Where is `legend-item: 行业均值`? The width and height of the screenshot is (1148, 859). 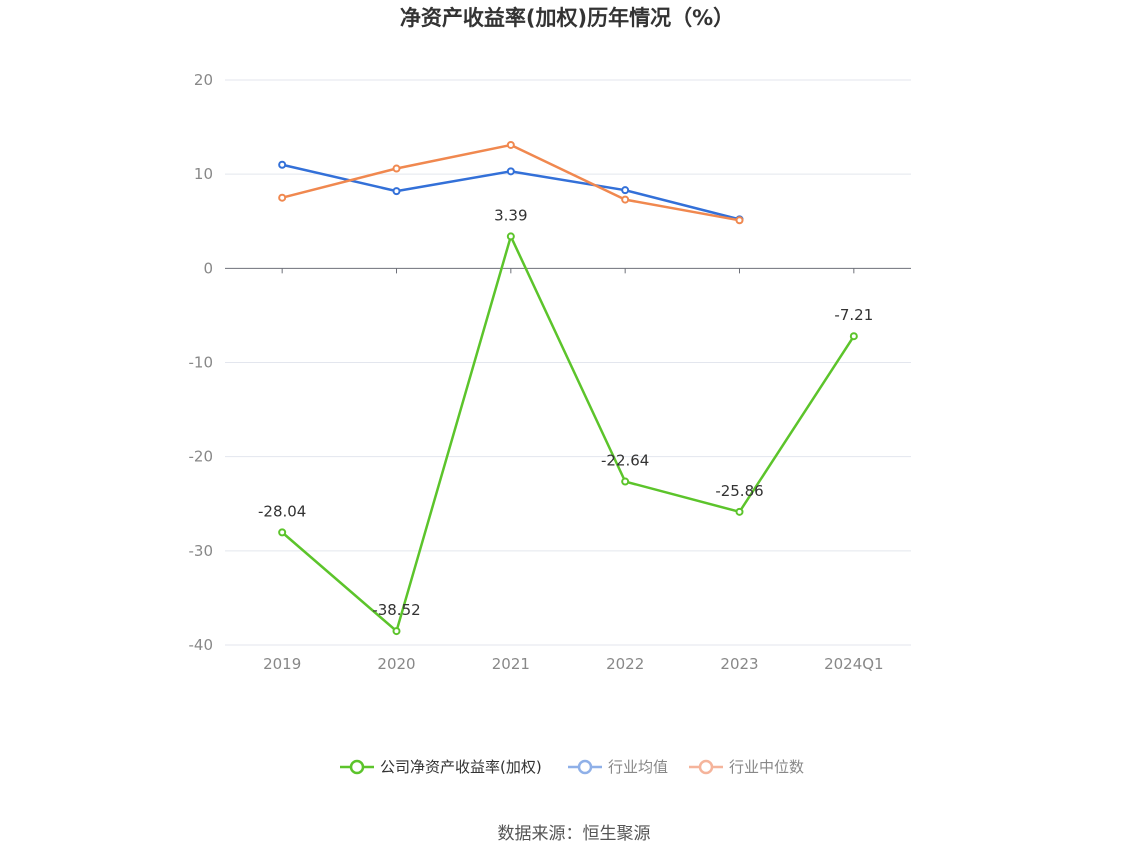 legend-item: 行业均值 is located at coordinates (618, 767).